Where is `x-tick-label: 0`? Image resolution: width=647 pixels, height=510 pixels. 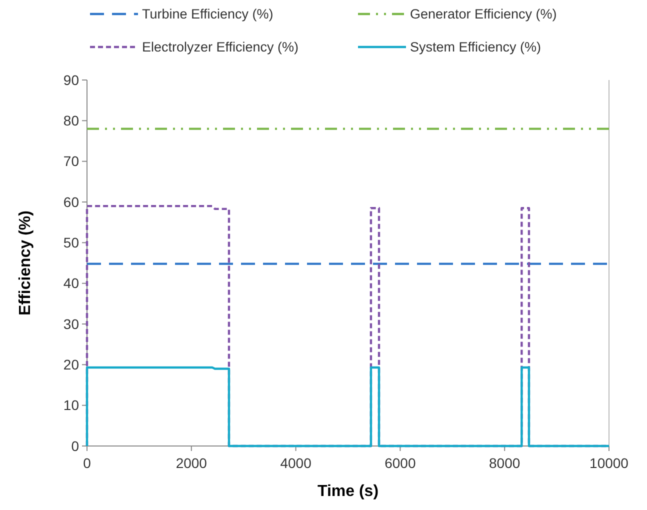
x-tick-label: 0 is located at coordinates (87, 463).